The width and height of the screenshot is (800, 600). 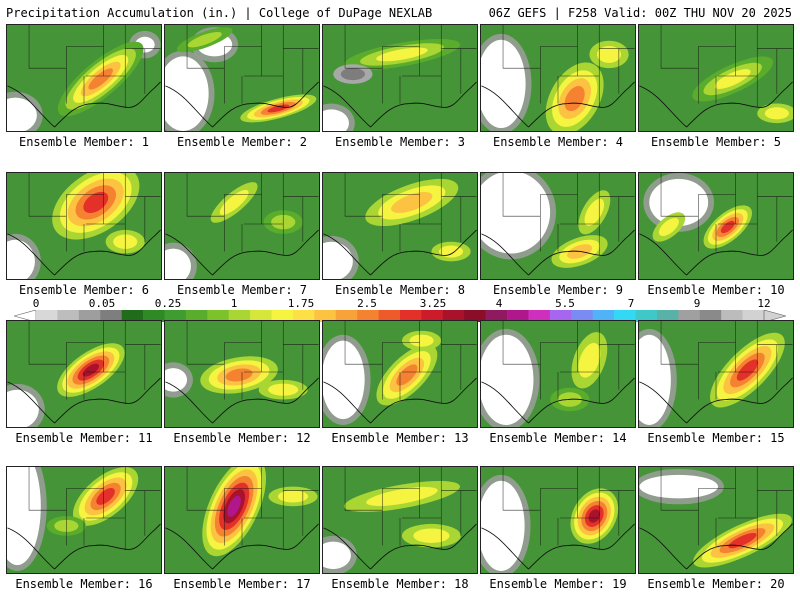 I want to click on ensemble-panel-7: Ensemble Member: 7, so click(x=242, y=234).